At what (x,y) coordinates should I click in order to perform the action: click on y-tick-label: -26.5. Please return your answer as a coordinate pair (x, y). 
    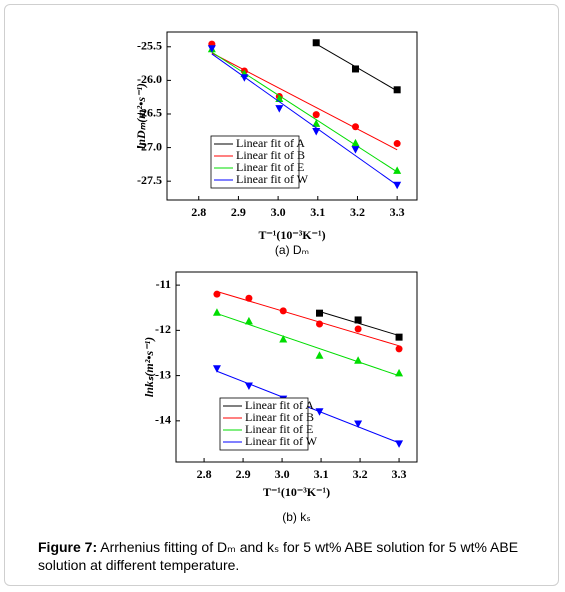
    Looking at the image, I should click on (149, 113).